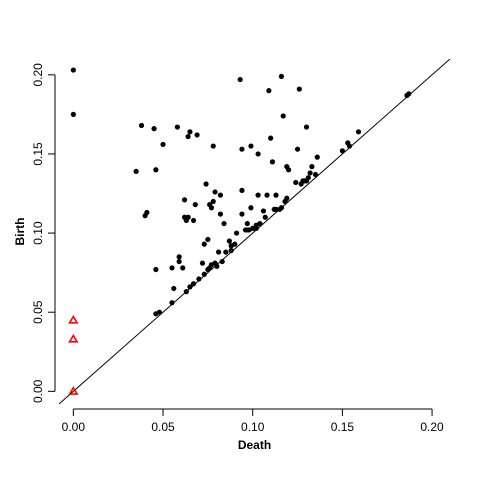 The image size is (480, 480). I want to click on x-tick-label: 0.00, so click(74, 427).